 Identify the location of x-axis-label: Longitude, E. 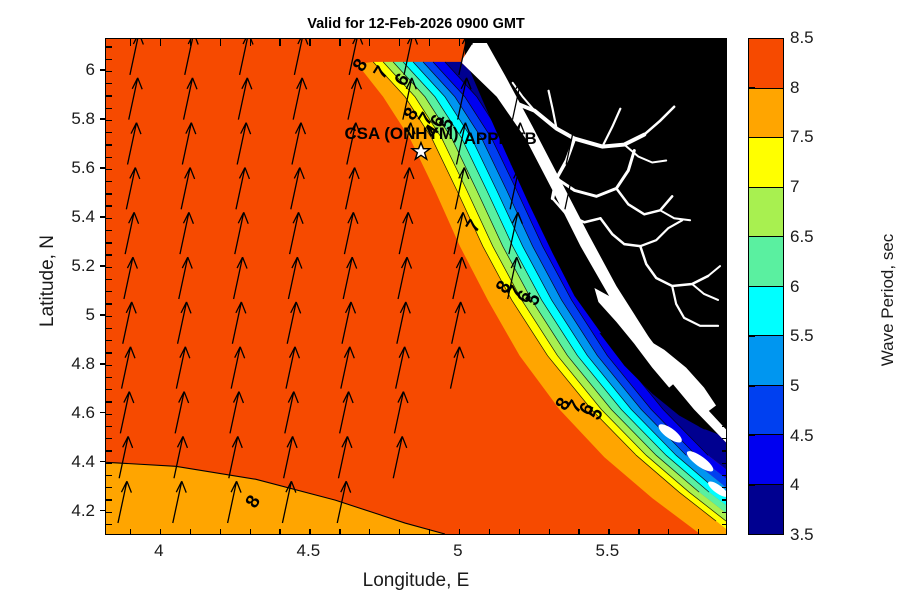
(416, 580).